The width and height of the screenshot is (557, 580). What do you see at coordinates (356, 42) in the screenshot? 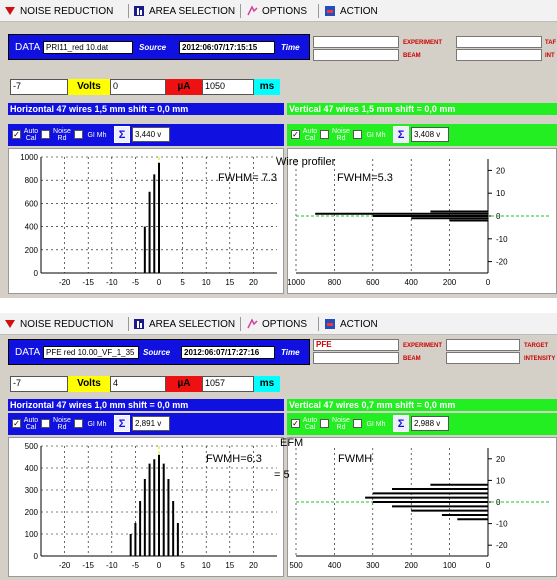
I see `experiment-field` at bounding box center [356, 42].